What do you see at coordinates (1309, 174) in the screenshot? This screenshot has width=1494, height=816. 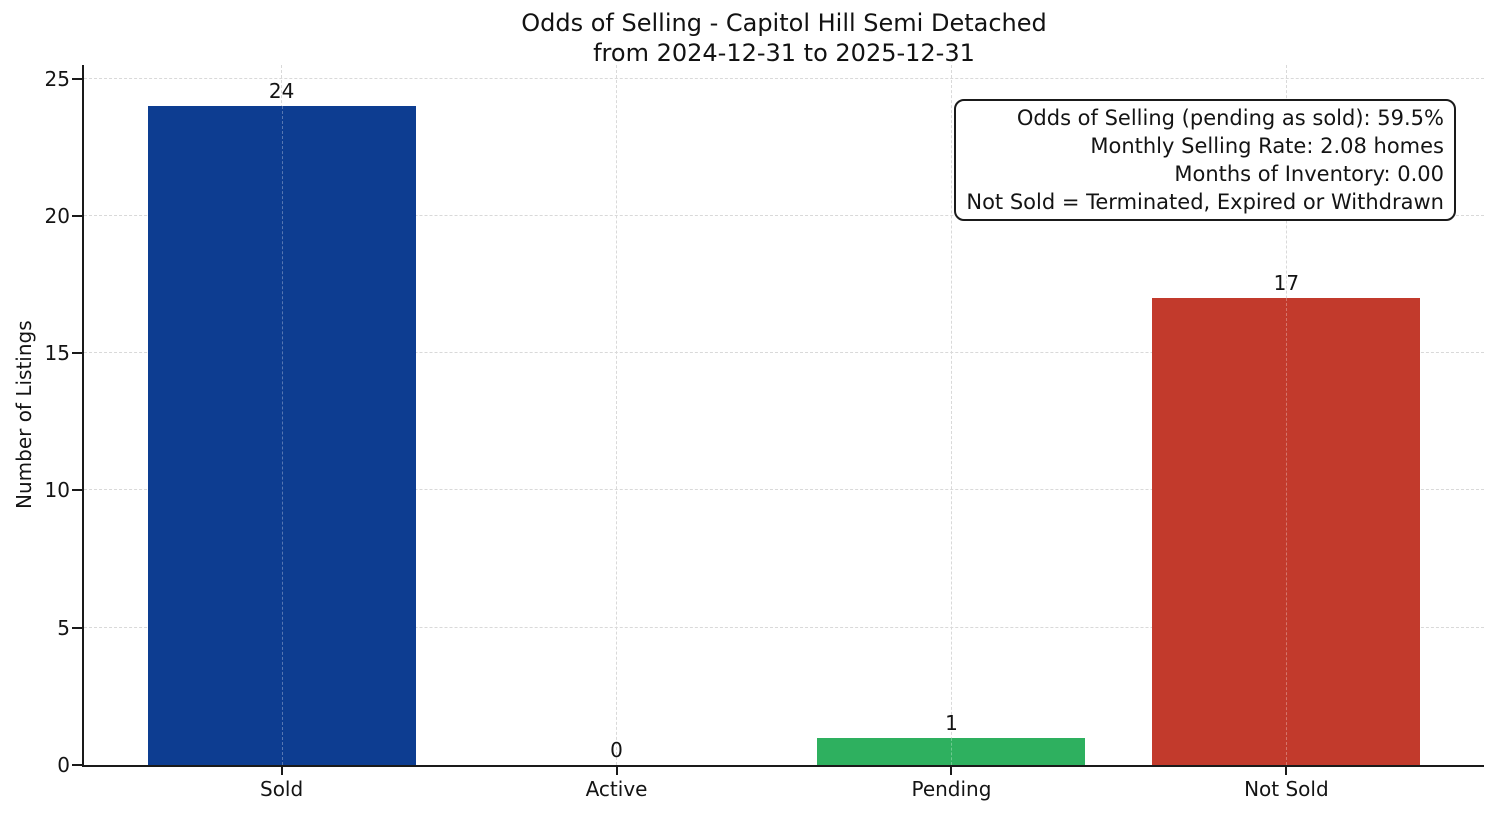 I see `annotation-months-of-inventory: Months of Inventory: 0.00` at bounding box center [1309, 174].